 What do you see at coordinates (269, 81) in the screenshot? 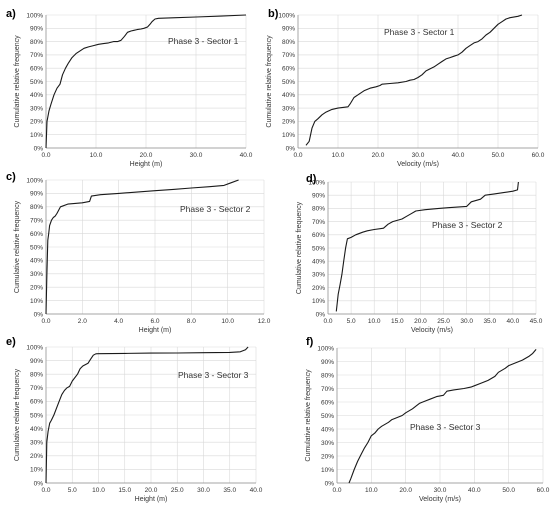
I see `panel-b-ylabel: Cumulative relative frequency` at bounding box center [269, 81].